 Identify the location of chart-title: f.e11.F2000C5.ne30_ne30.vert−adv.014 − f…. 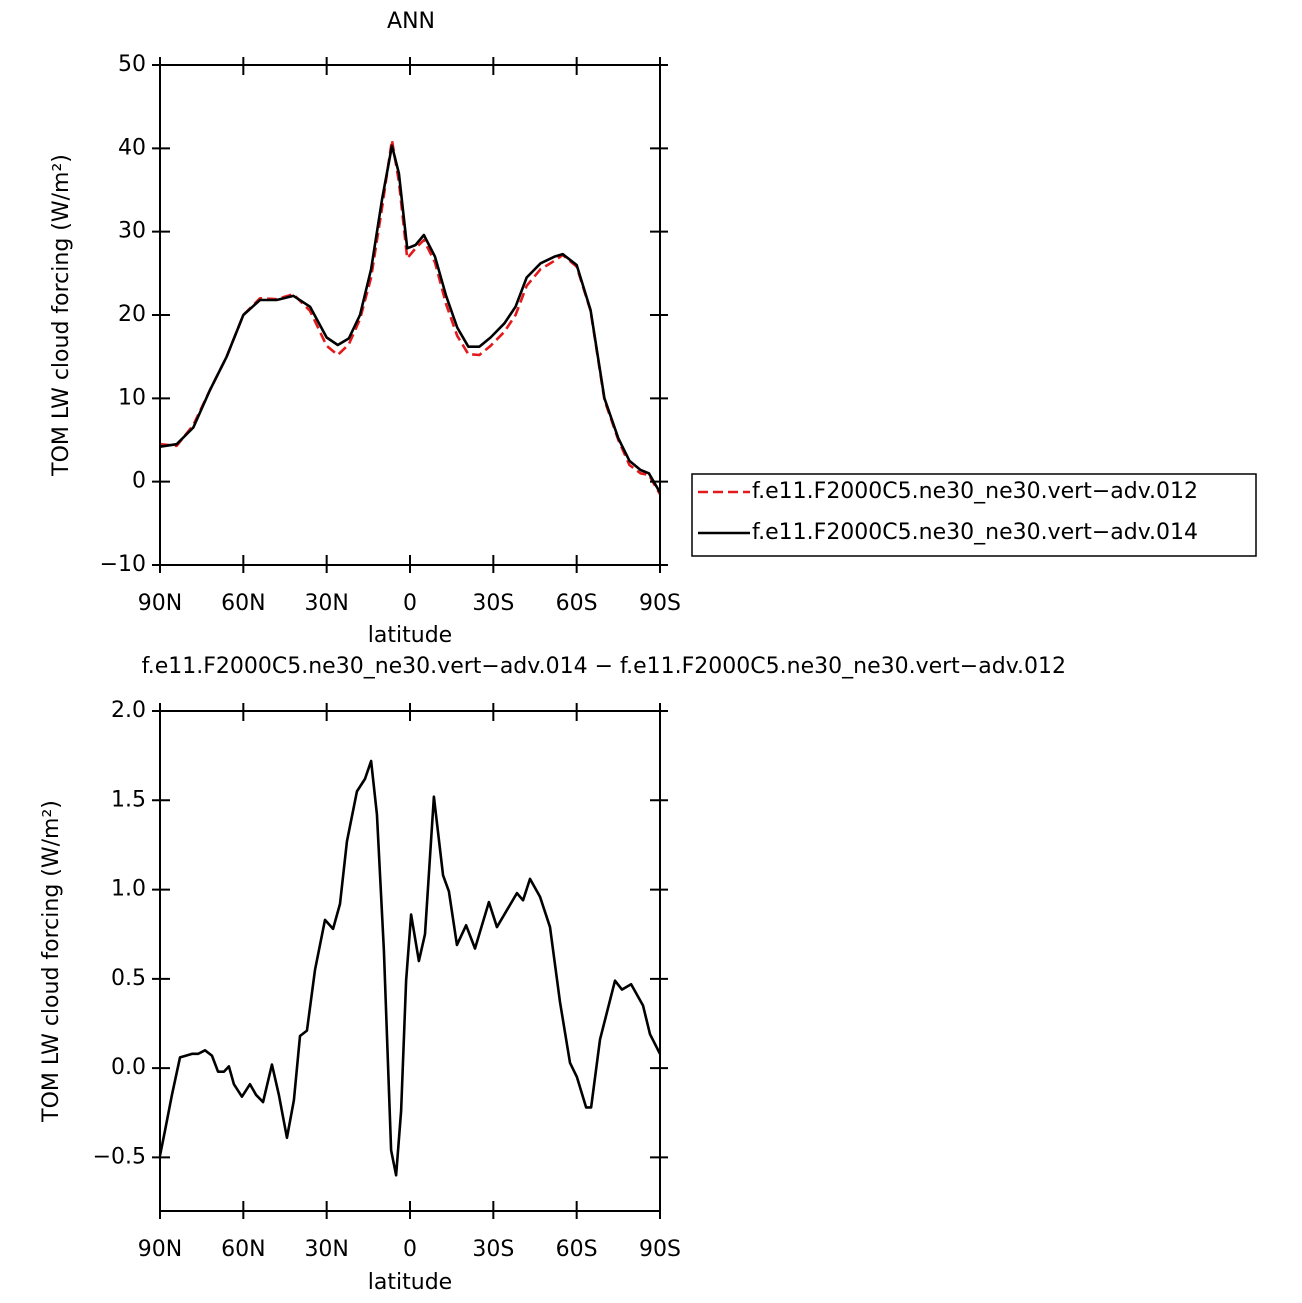
(604, 666).